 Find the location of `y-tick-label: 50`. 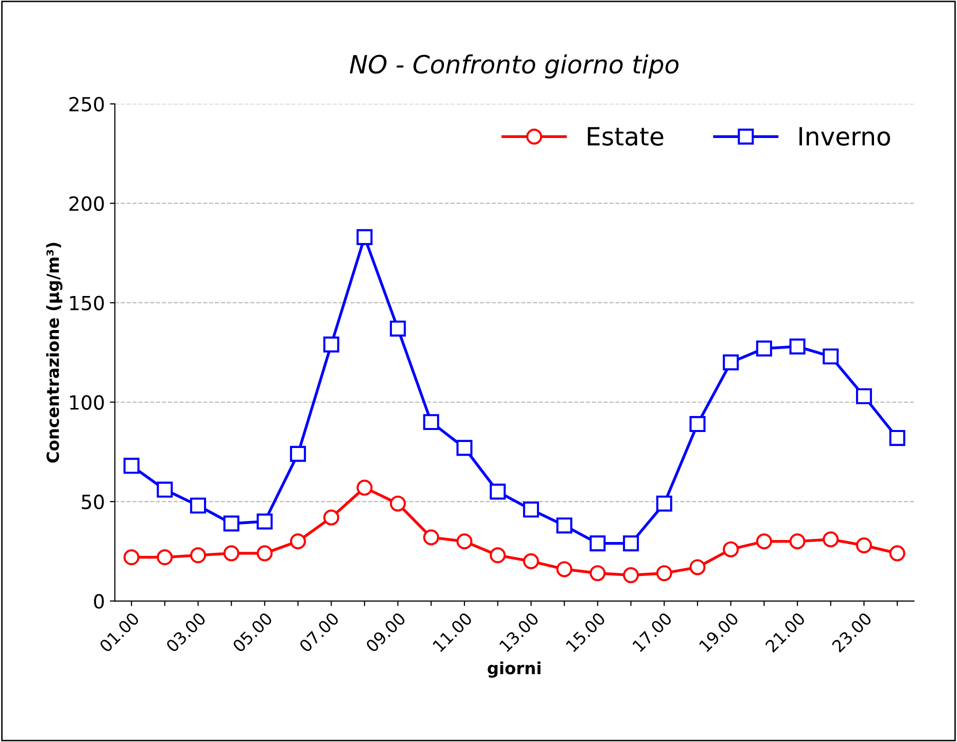

y-tick-label: 50 is located at coordinates (93, 502).